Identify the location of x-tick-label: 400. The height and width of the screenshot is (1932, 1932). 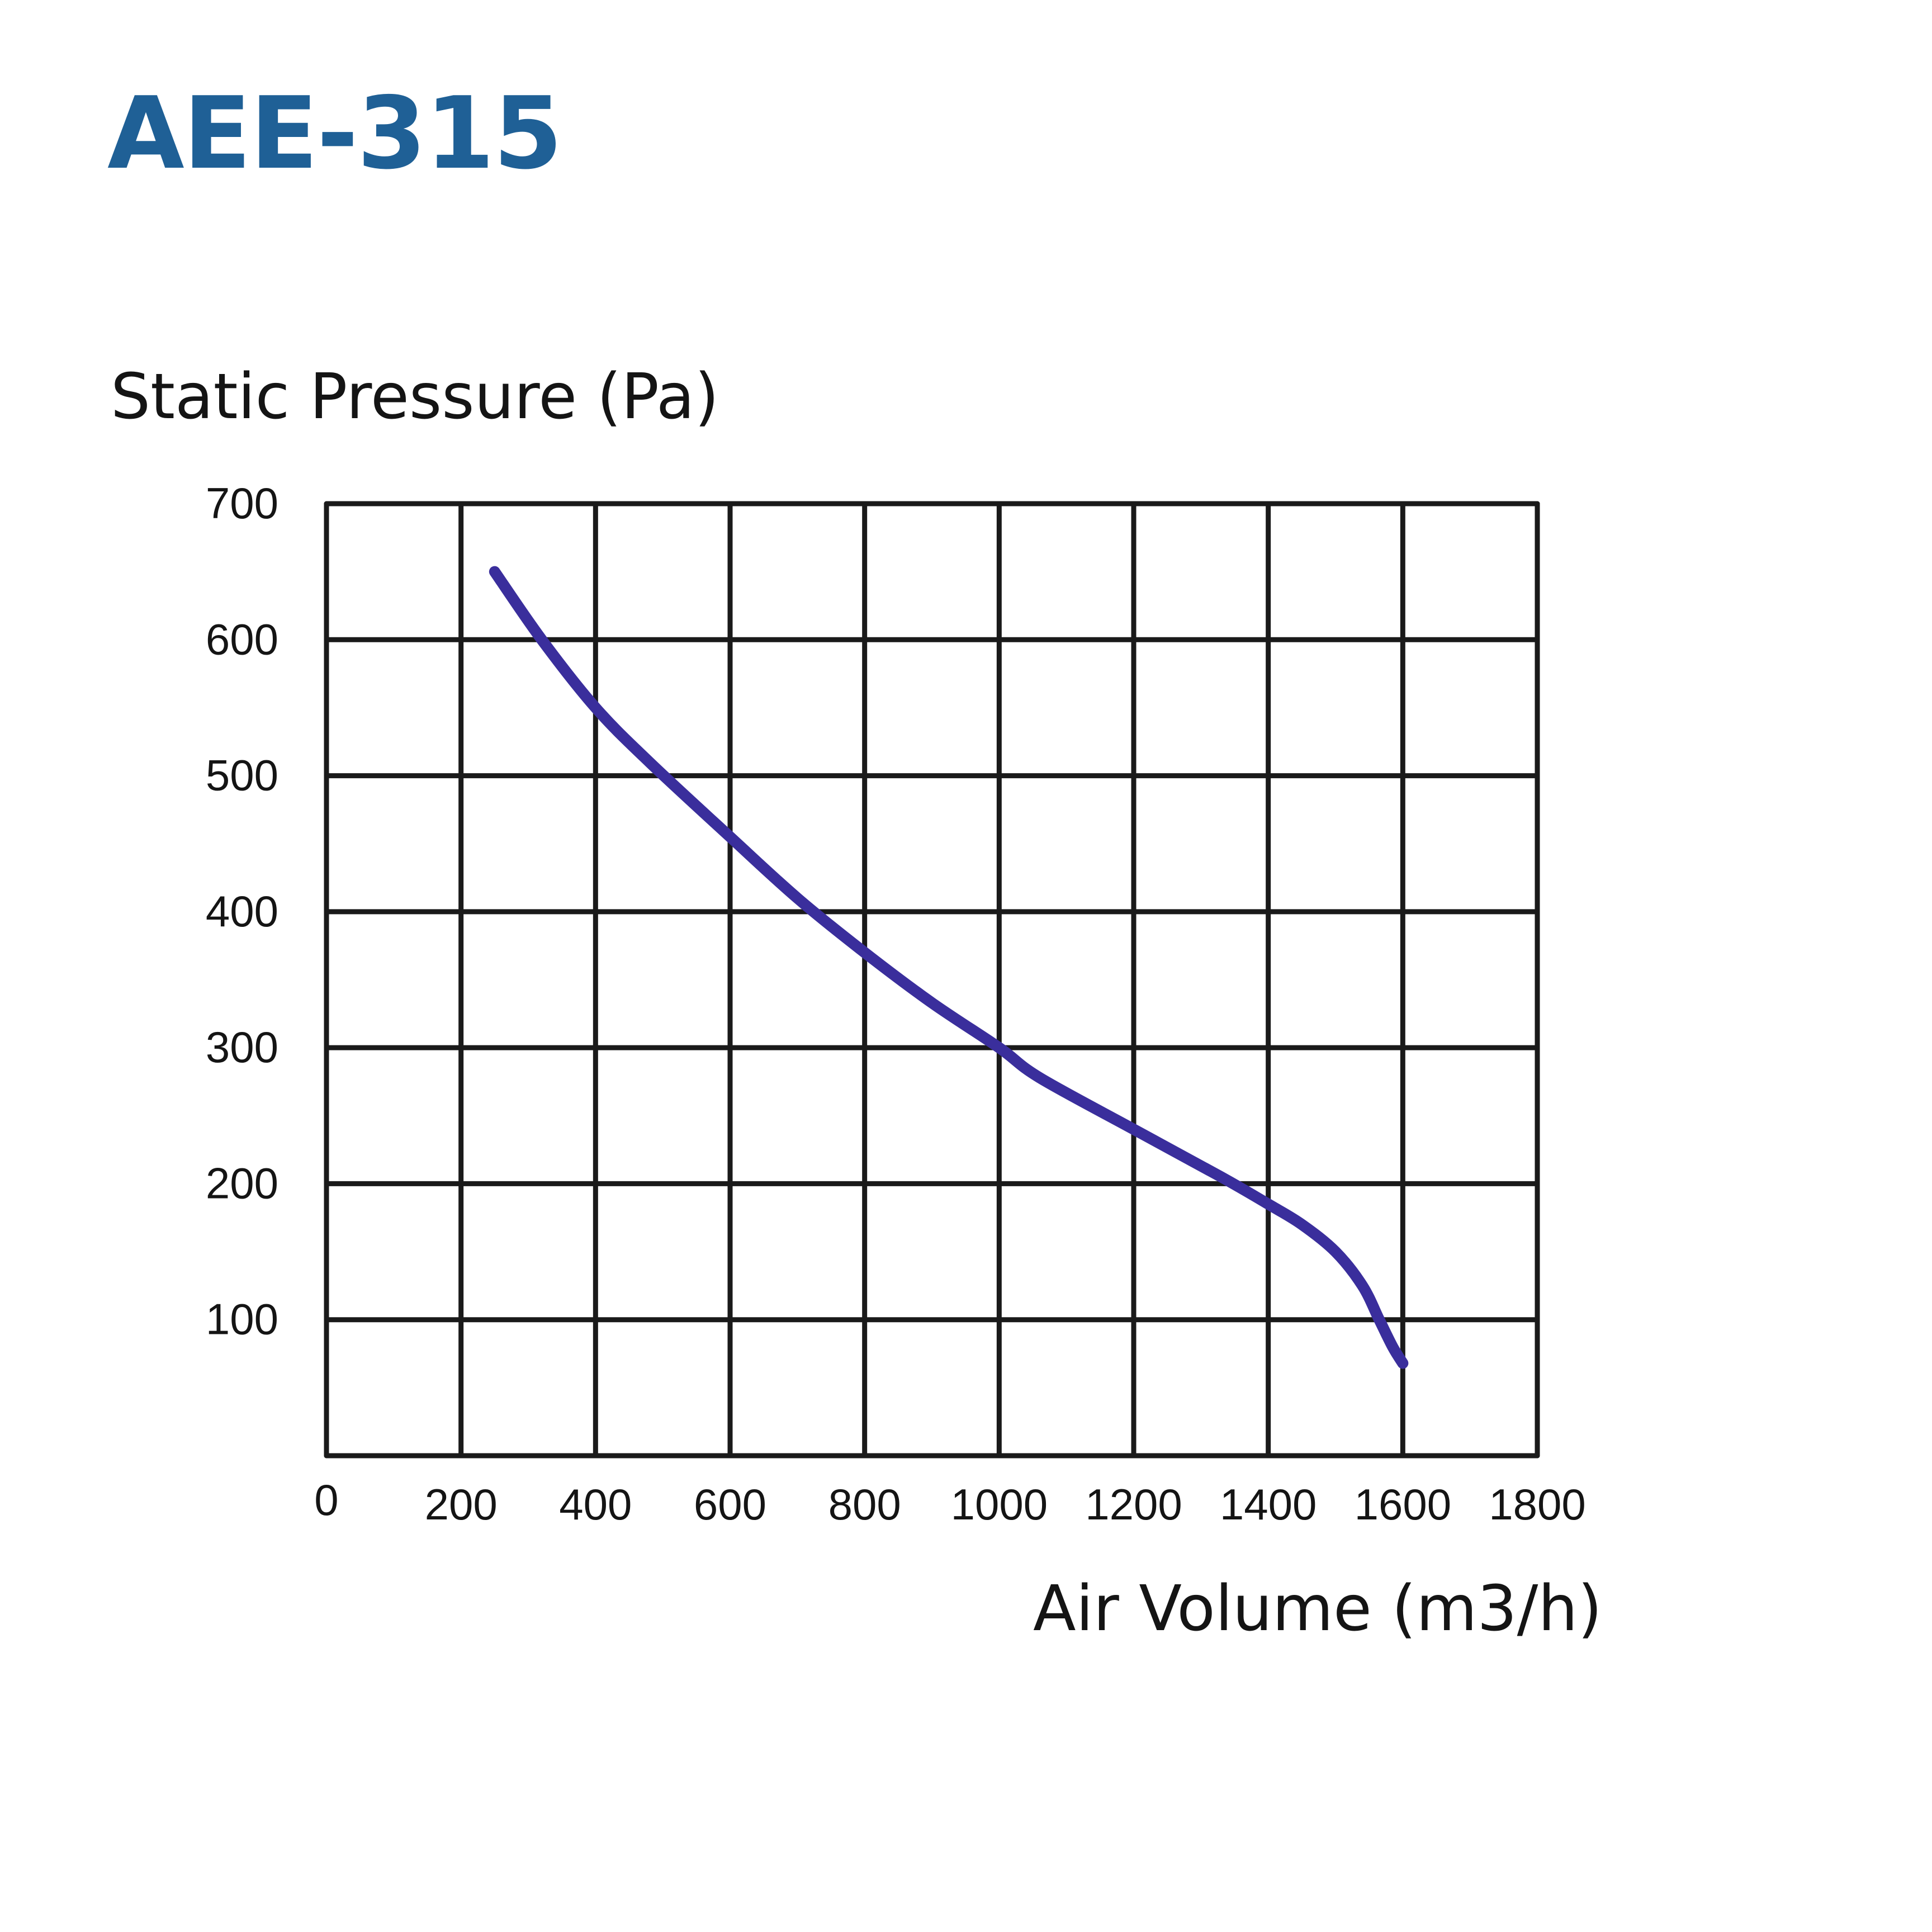
(595, 1505).